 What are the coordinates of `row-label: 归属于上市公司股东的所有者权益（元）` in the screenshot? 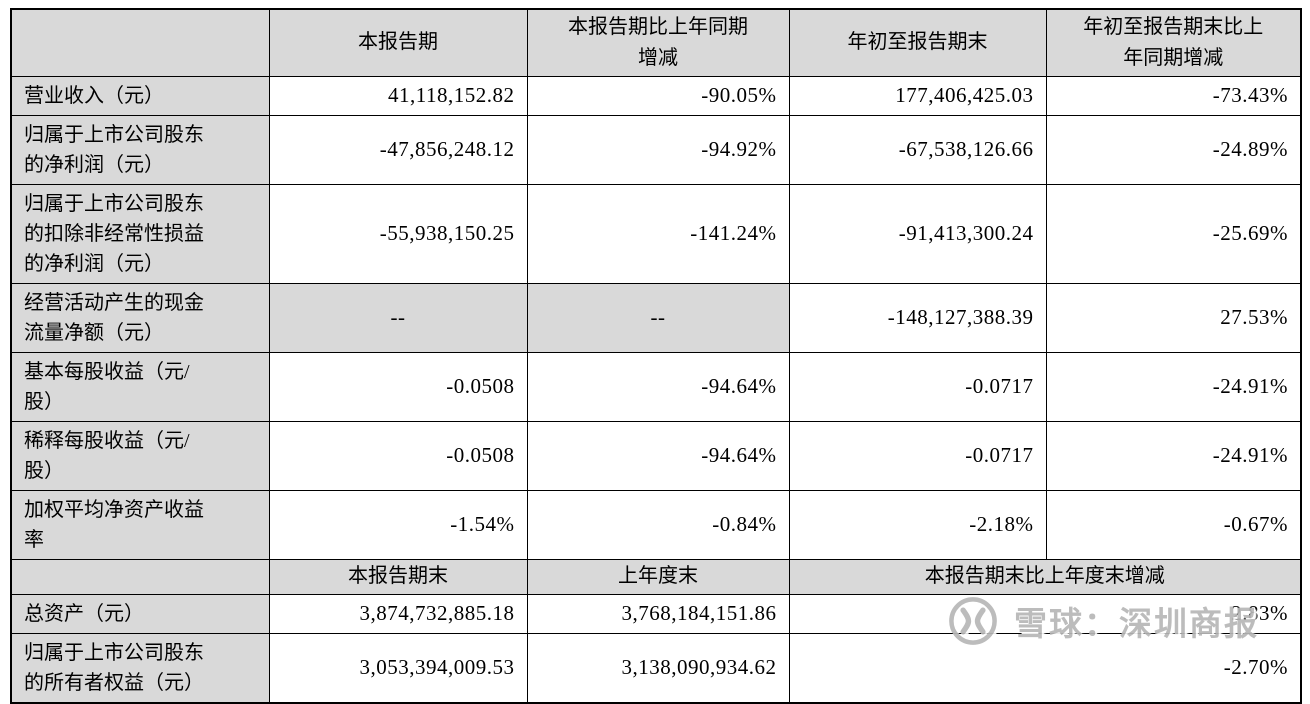 It's located at (140, 667).